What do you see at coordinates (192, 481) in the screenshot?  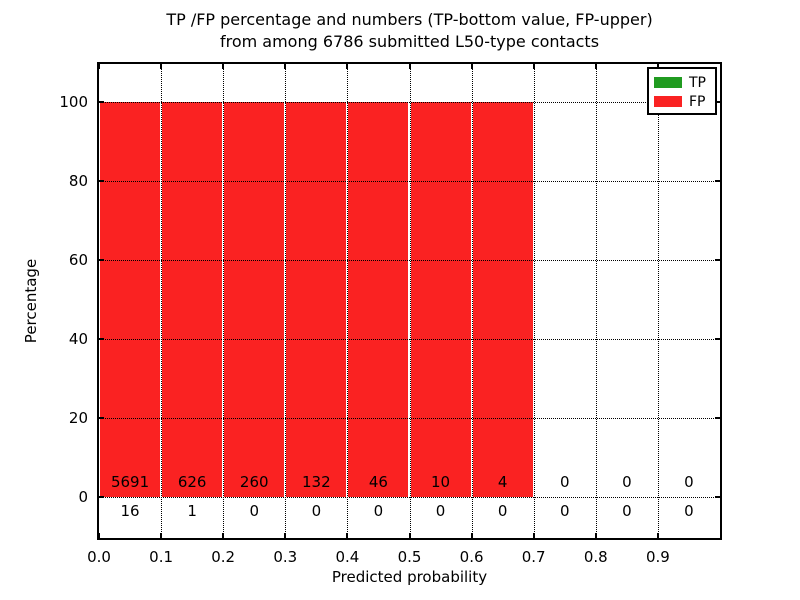 I see `fp-count-label: 626` at bounding box center [192, 481].